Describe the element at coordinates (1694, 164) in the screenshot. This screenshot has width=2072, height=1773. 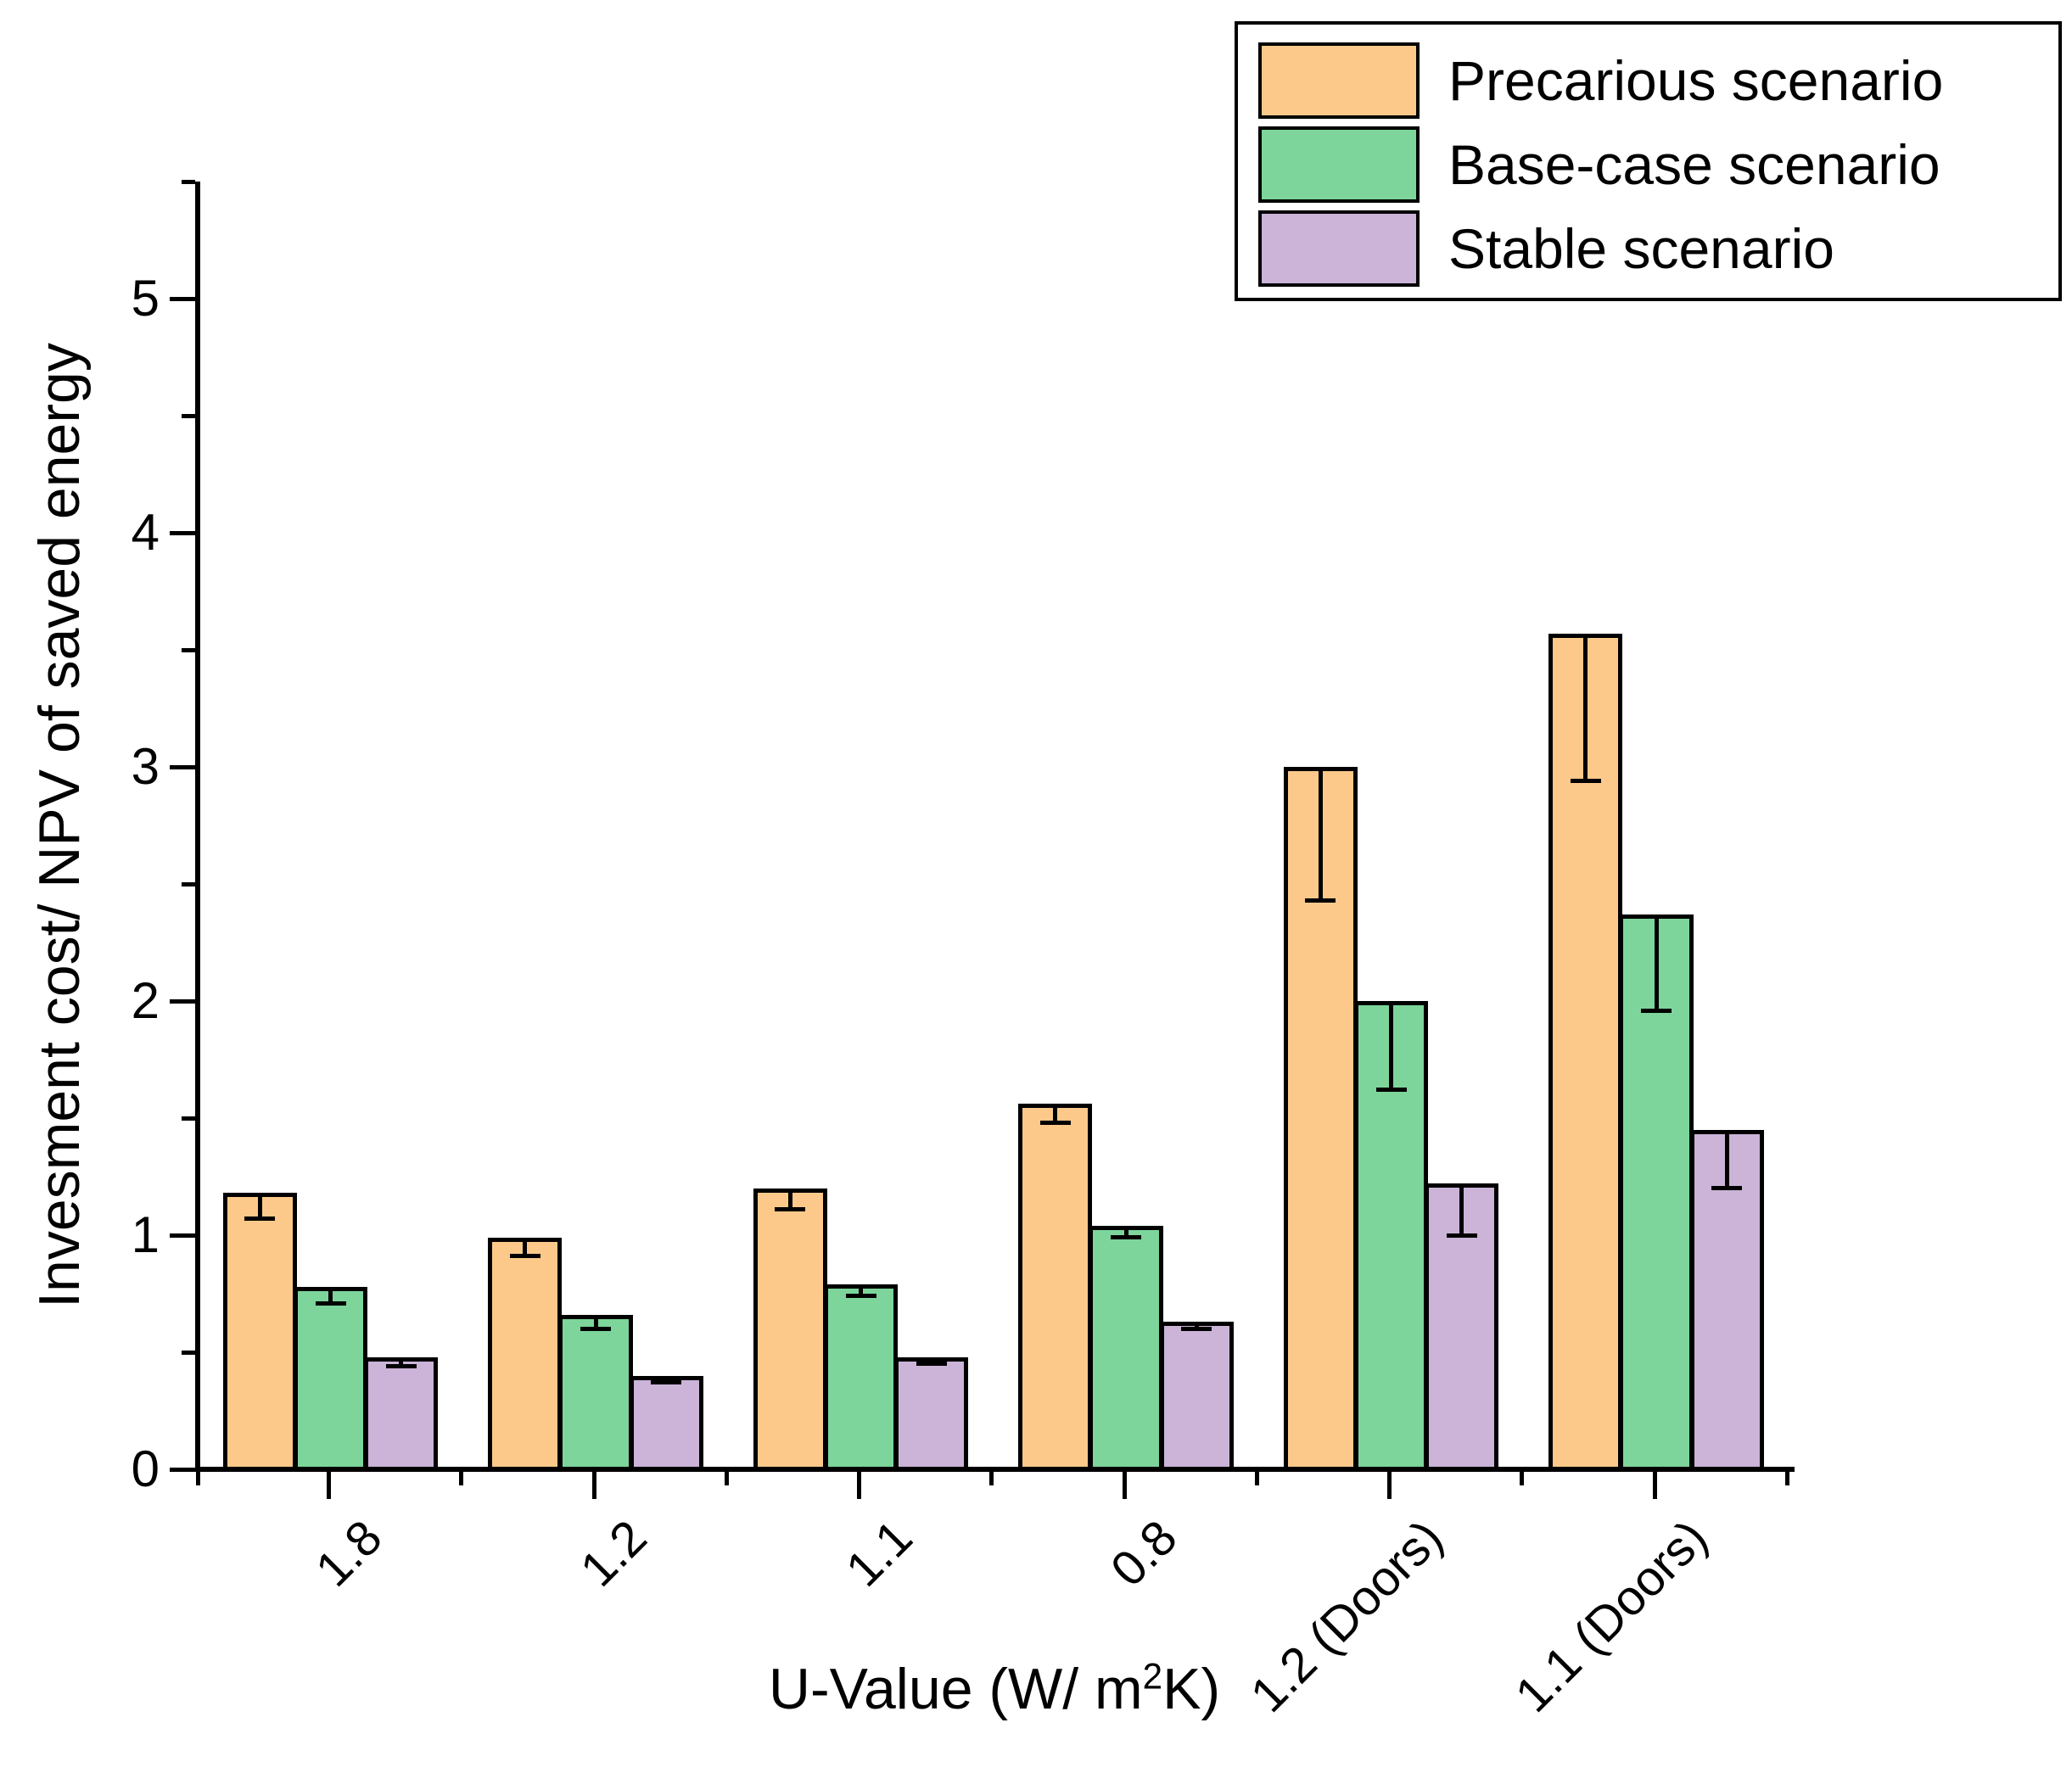
I see `legend-label-base-case: Base-case scenario` at that location.